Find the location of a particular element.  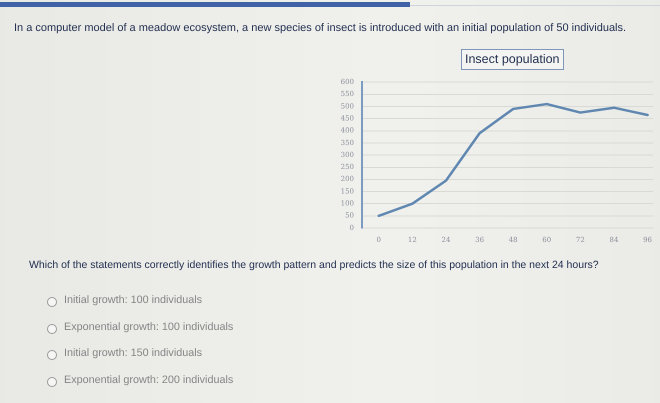

text: Exponential growth: 100 individuals is located at coordinates (149, 327).